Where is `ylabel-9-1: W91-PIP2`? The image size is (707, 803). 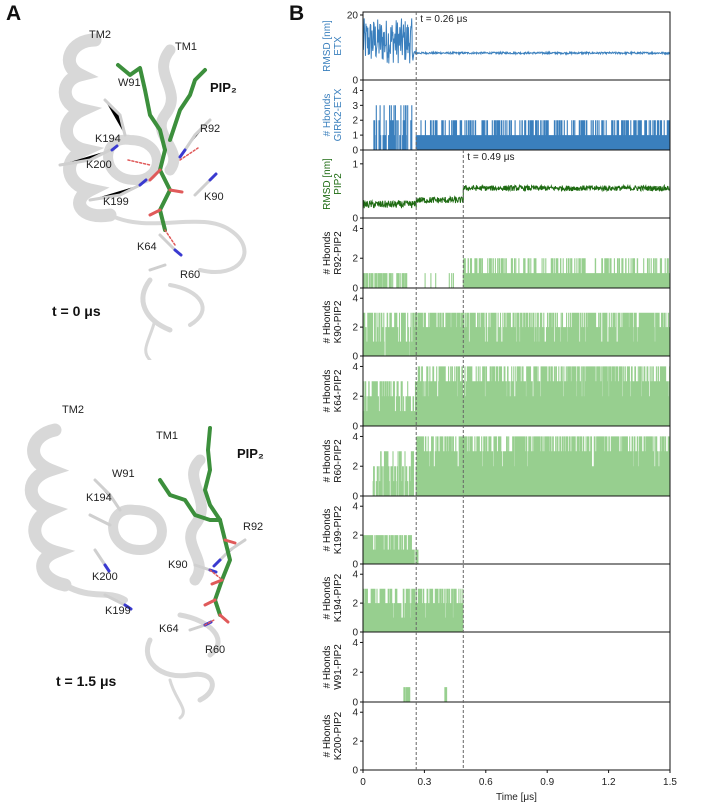
ylabel-9-1: W91-PIP2 is located at coordinates (338, 667).